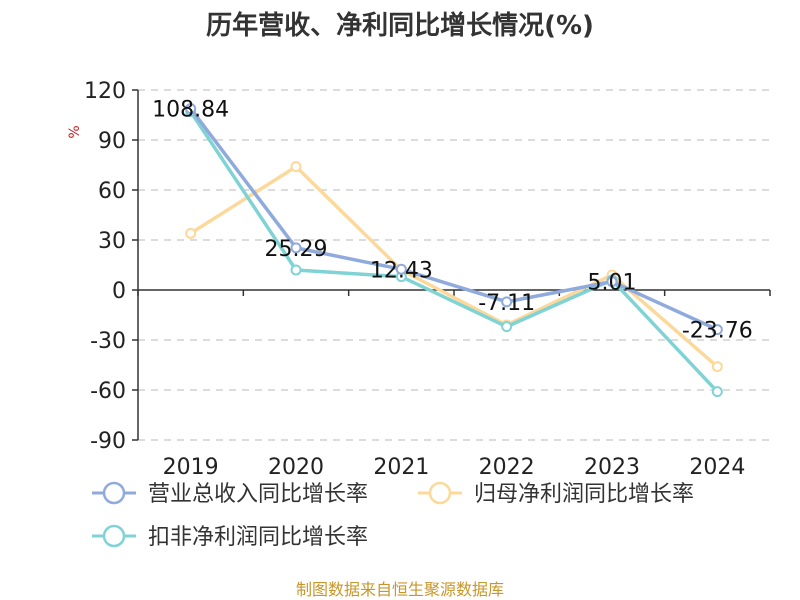  I want to click on legend-item: 扣非净利润同比增长率, so click(230, 537).